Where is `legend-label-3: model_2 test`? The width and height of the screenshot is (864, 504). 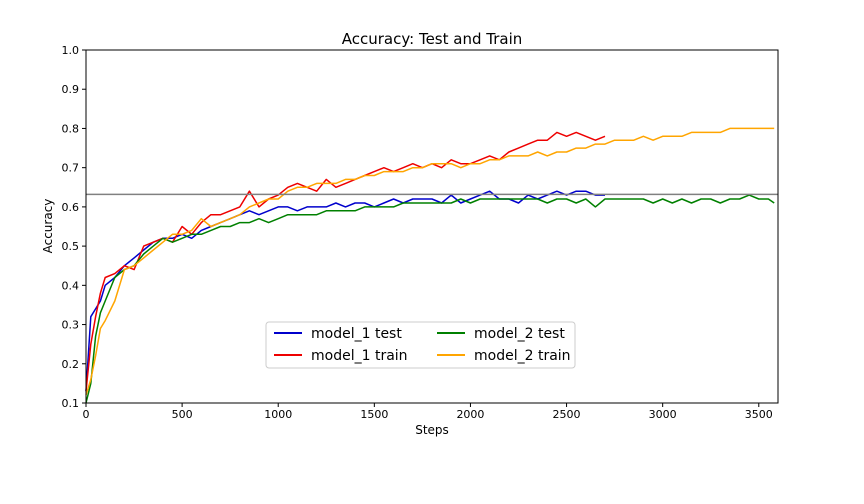
legend-label-3: model_2 test is located at coordinates (519, 334).